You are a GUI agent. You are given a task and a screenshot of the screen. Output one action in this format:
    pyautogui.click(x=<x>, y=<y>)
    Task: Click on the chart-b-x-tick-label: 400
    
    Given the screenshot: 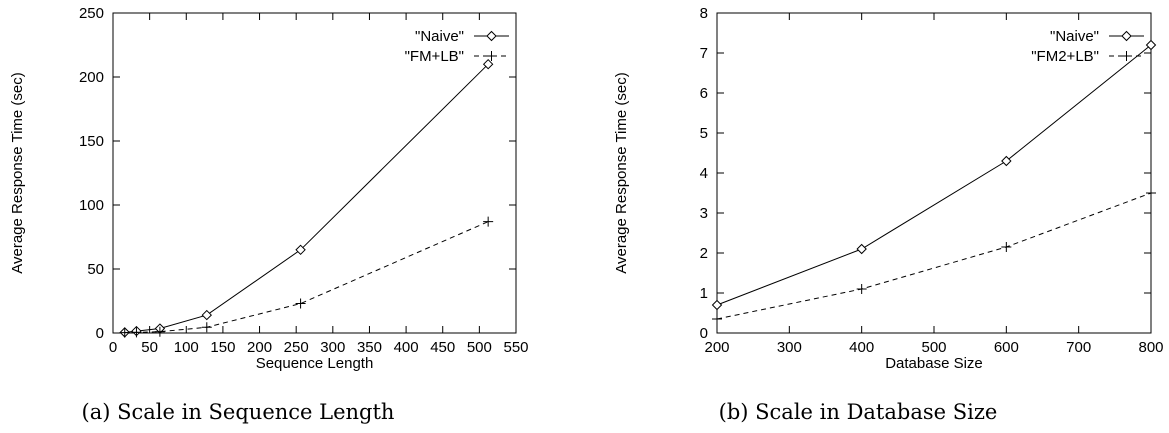 What is the action you would take?
    pyautogui.click(x=861, y=347)
    